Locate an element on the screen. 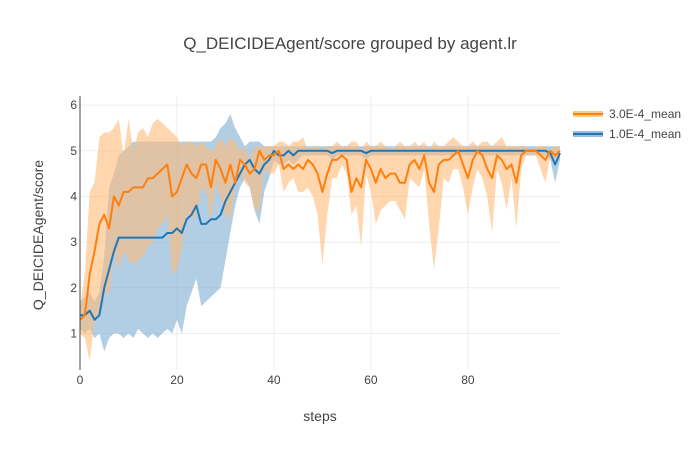 Image resolution: width=700 pixels, height=450 pixels. x-tick-label: 80 is located at coordinates (468, 380).